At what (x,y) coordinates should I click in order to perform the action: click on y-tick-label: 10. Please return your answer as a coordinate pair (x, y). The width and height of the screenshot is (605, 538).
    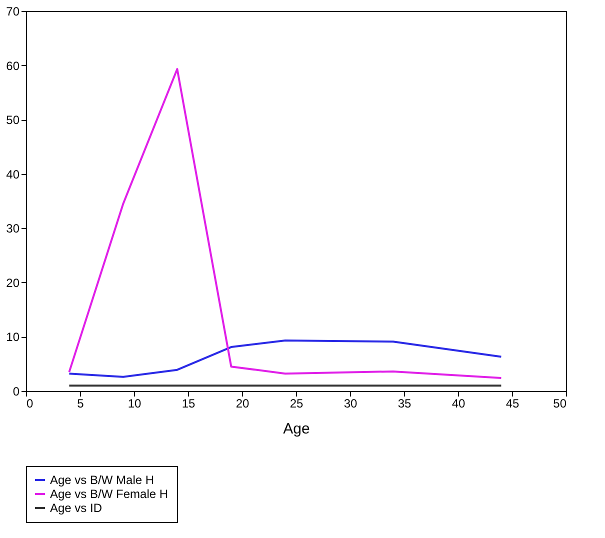
    Looking at the image, I should click on (13, 337).